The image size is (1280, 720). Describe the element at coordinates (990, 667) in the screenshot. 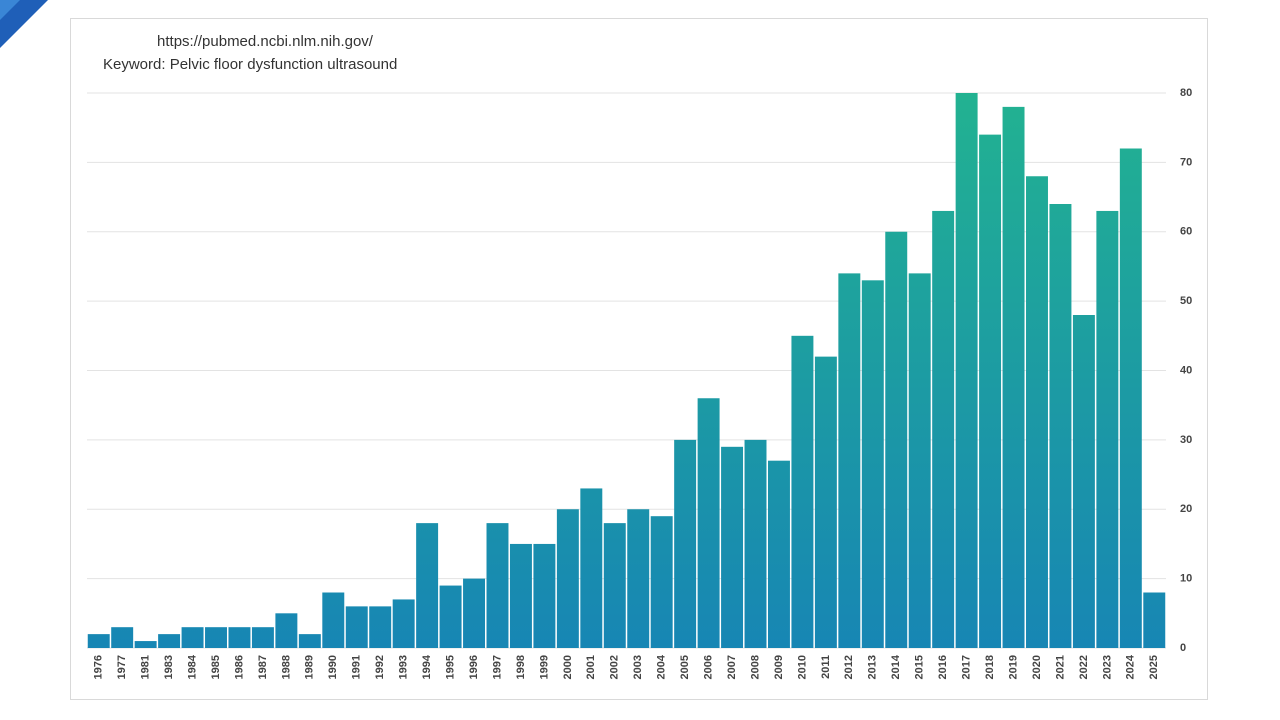

I see `x-tick-label: 2018` at that location.